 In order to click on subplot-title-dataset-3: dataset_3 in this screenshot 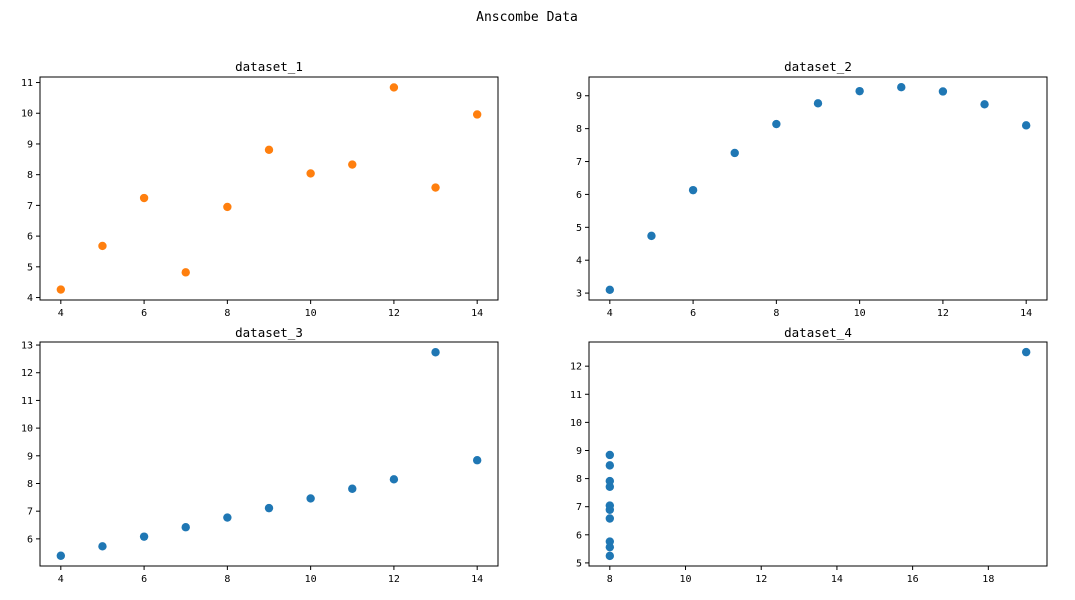, I will do `click(269, 332)`.